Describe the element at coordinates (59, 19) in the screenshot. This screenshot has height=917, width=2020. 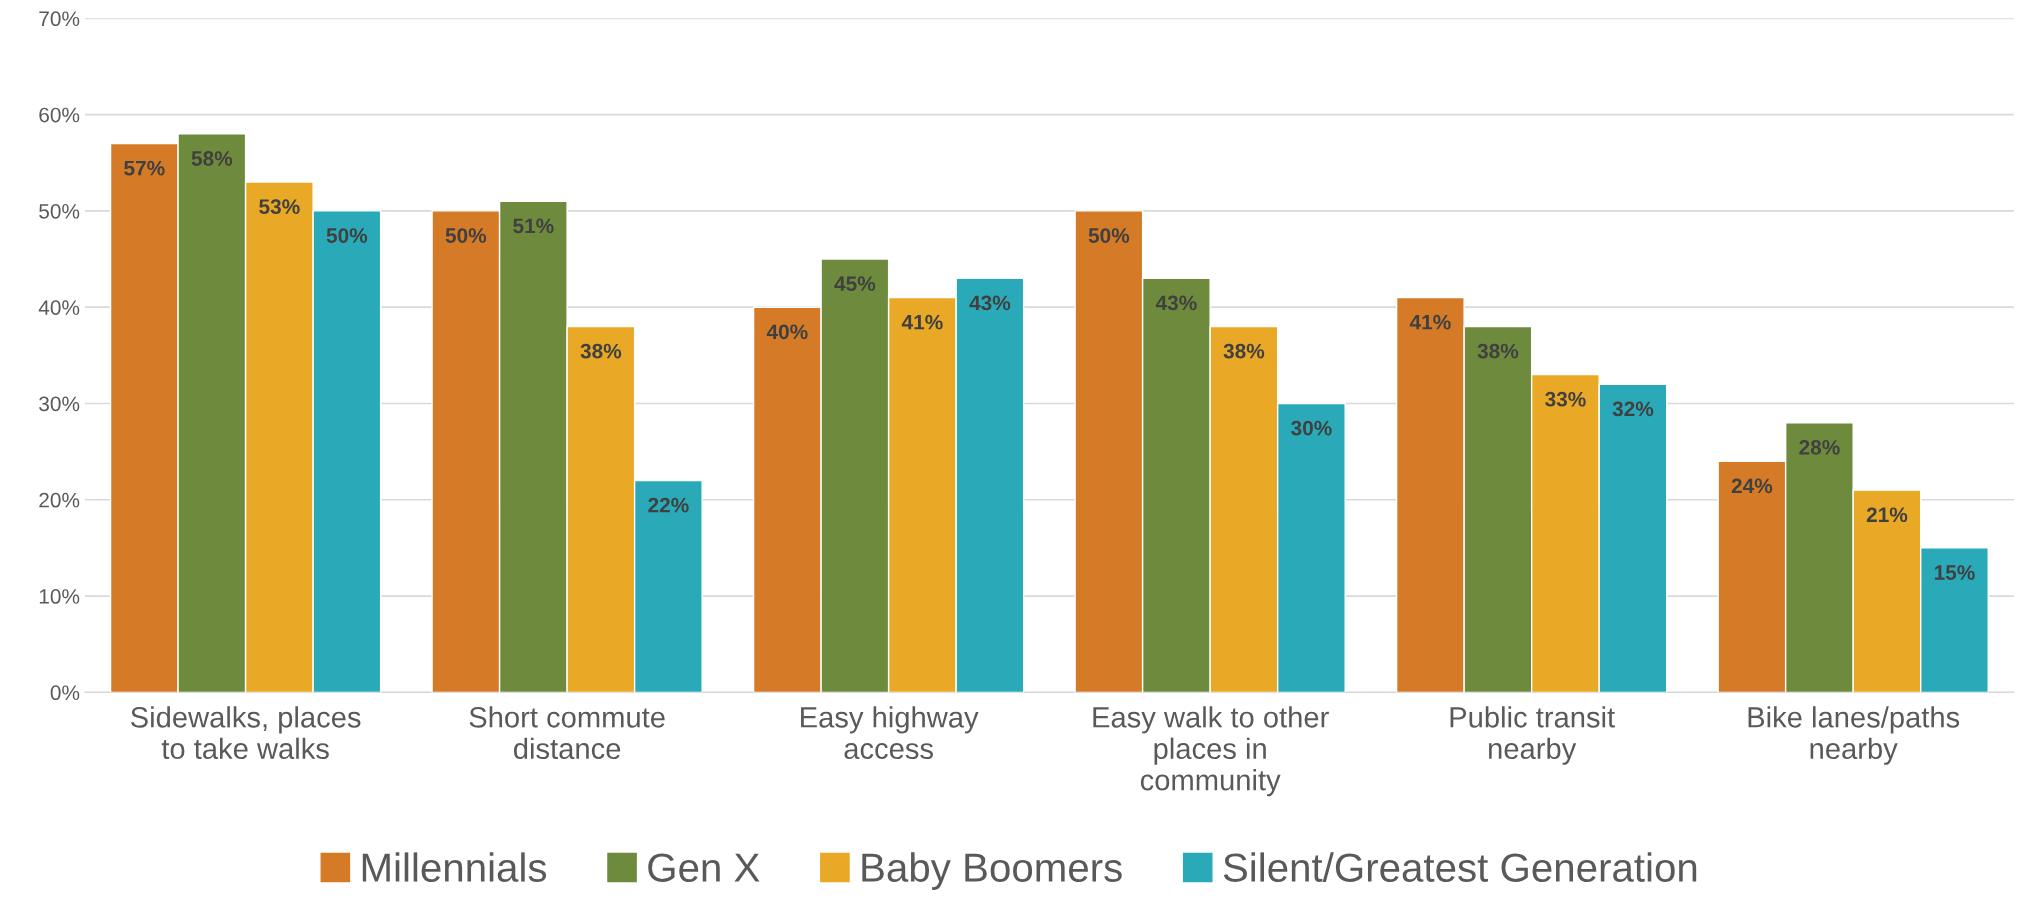
I see `y-tick-label: 70%` at that location.